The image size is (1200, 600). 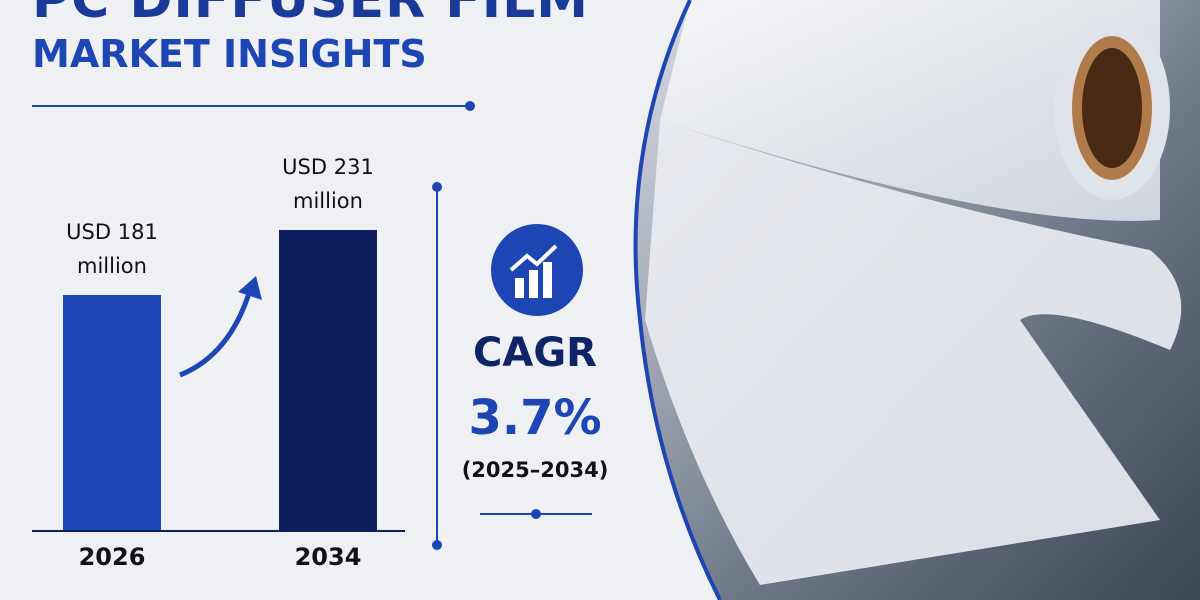 What do you see at coordinates (470, 106) in the screenshot?
I see `divider-dot` at bounding box center [470, 106].